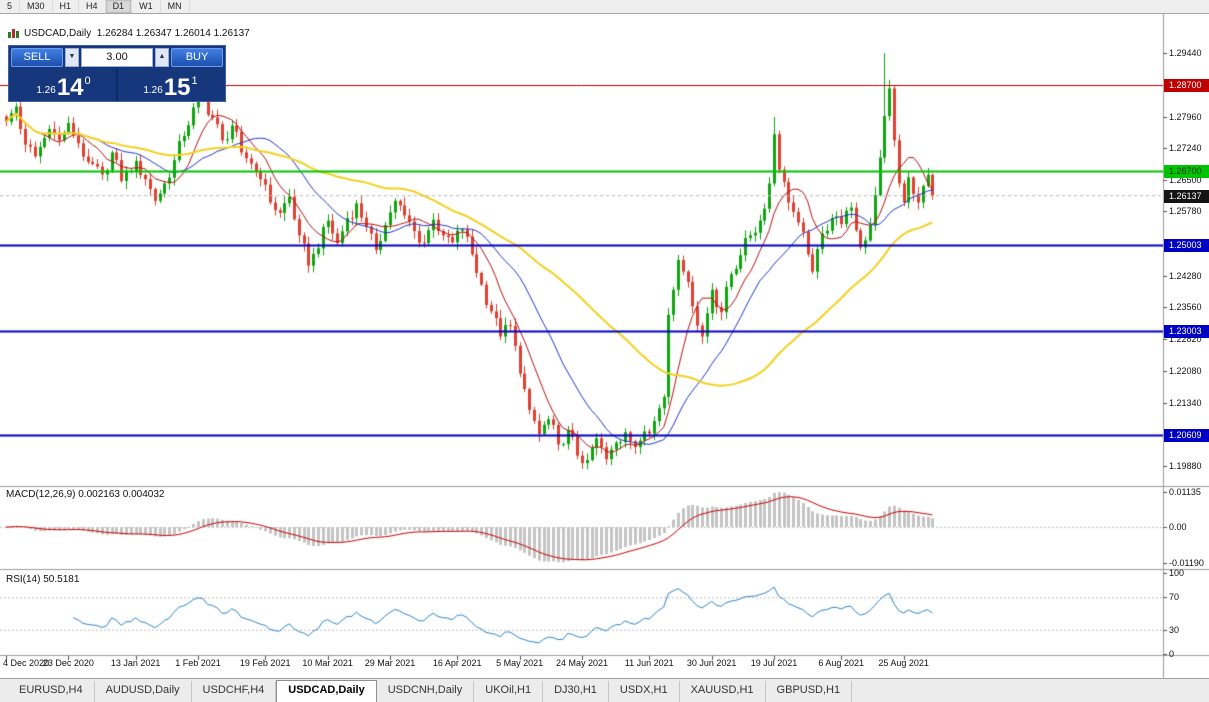  I want to click on price-axis-tick: 0.01135, so click(1185, 492).